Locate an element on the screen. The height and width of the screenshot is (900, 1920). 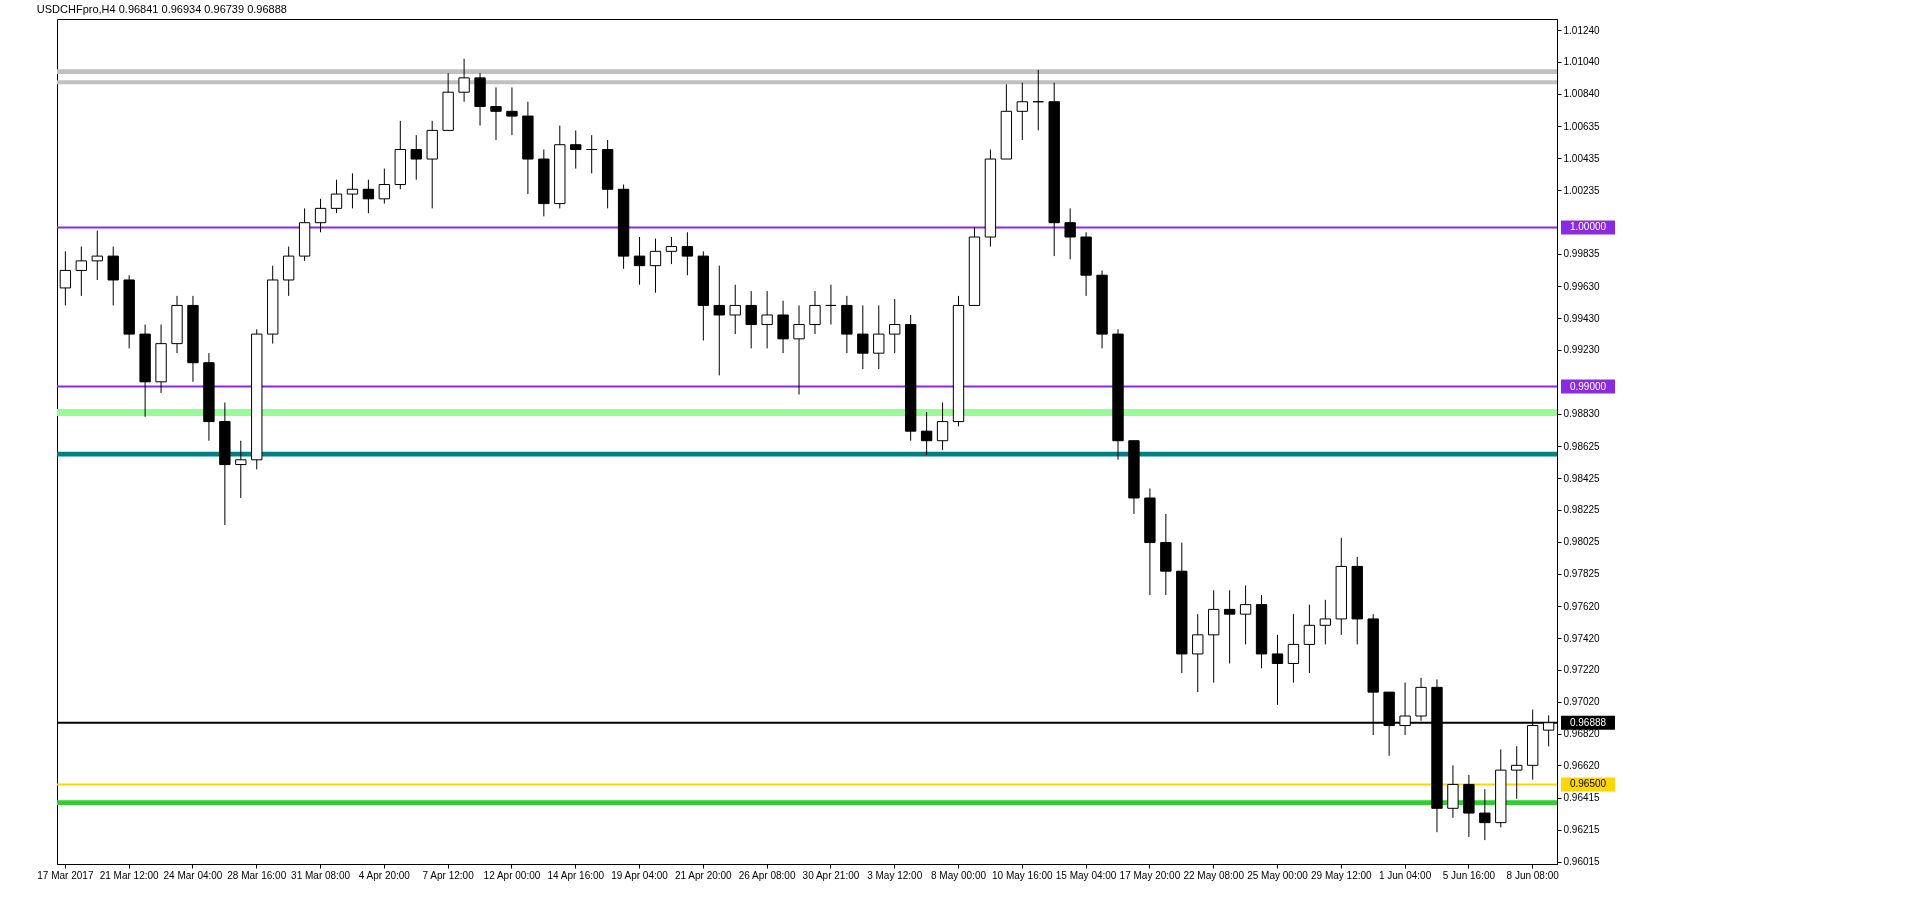
y-tick-label: 0.98225 is located at coordinates (1582, 510).